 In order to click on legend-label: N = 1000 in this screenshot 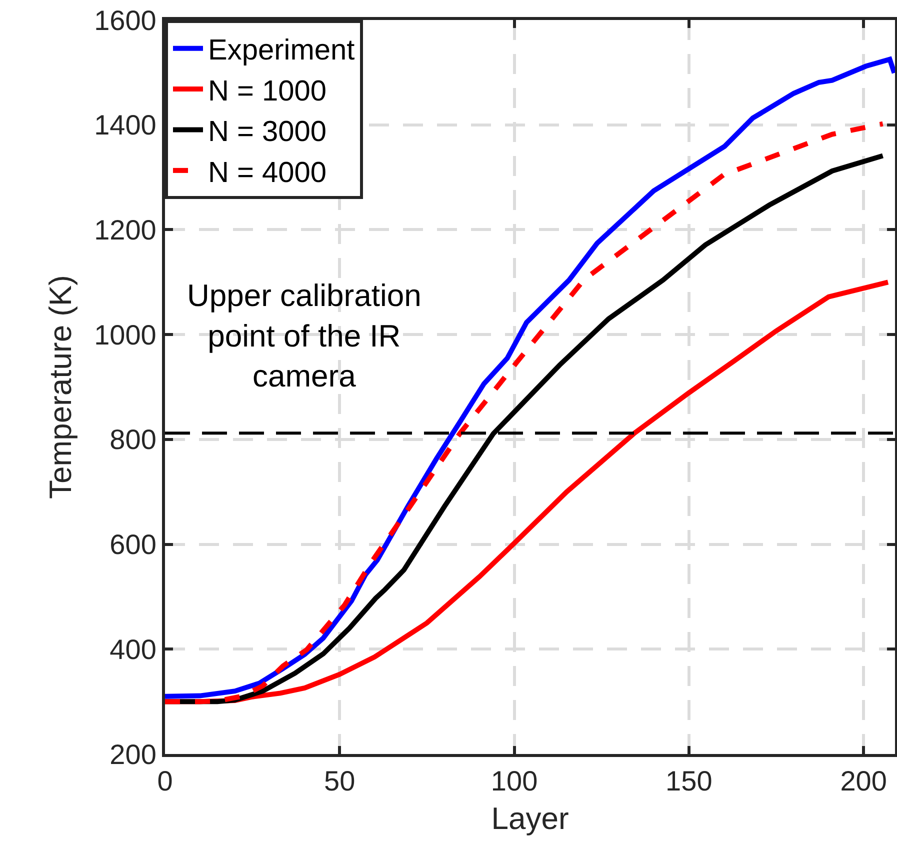, I will do `click(267, 91)`.